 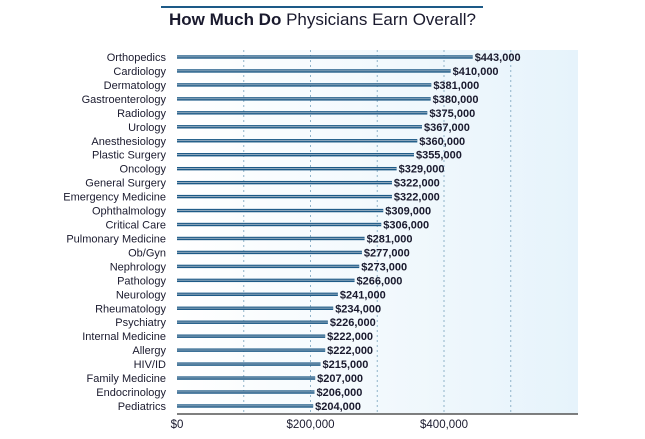 What do you see at coordinates (456, 86) in the screenshot?
I see `value-label: $381,000` at bounding box center [456, 86].